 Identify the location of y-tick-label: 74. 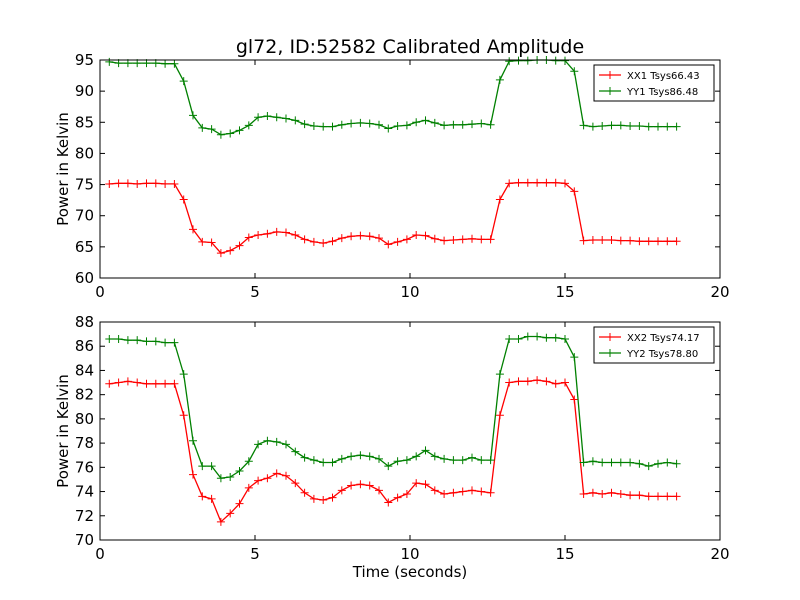
(84, 492).